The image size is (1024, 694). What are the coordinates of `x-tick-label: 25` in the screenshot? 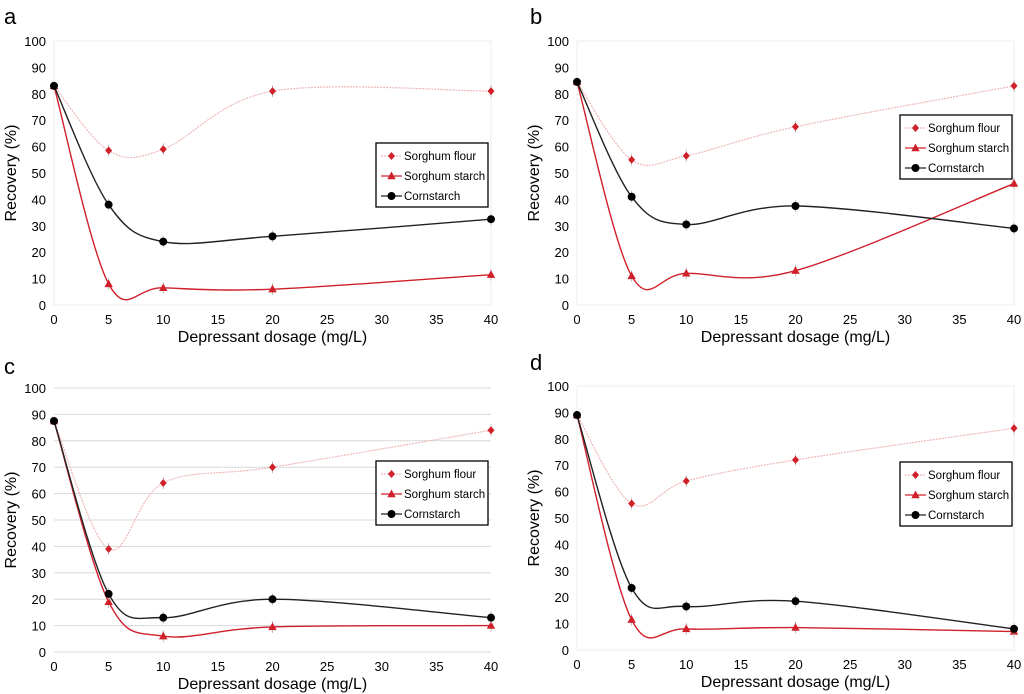 It's located at (850, 664).